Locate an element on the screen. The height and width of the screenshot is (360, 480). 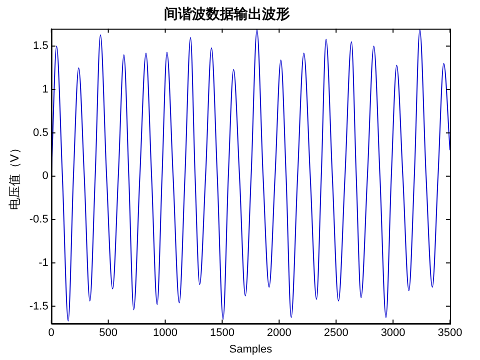
x-tick-label: 1500 is located at coordinates (222, 333).